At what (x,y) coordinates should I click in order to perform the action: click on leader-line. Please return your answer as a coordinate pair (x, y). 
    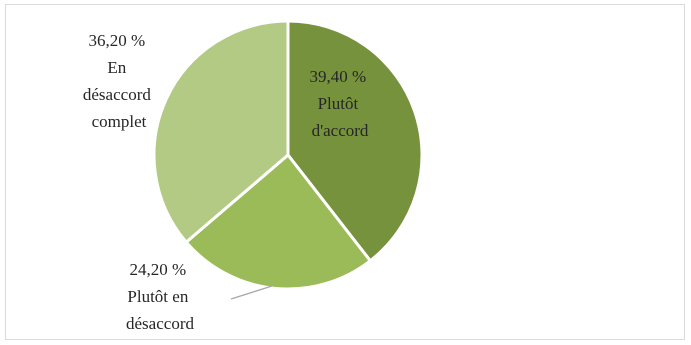
    Looking at the image, I should click on (251, 292).